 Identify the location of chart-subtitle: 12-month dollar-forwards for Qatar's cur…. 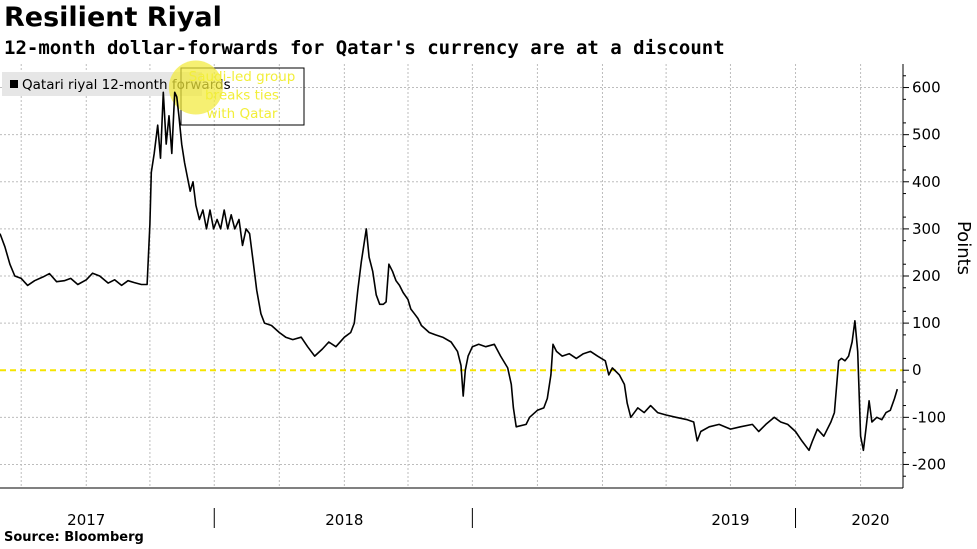
(364, 48).